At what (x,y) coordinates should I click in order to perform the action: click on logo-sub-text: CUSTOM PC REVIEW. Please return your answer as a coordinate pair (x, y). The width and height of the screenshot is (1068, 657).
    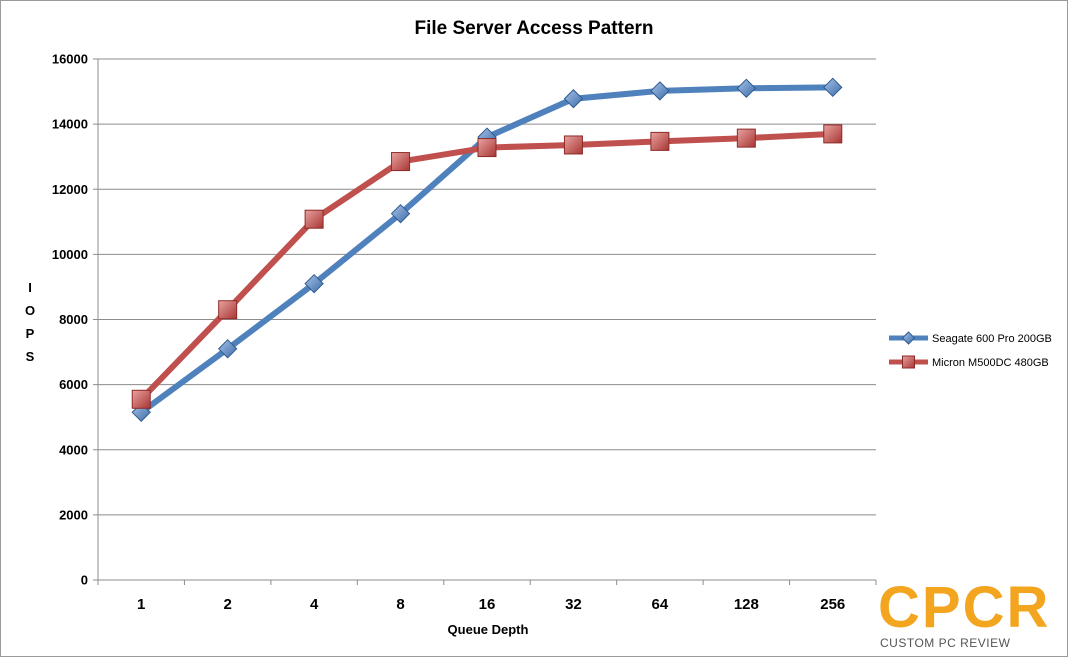
    Looking at the image, I should click on (945, 643).